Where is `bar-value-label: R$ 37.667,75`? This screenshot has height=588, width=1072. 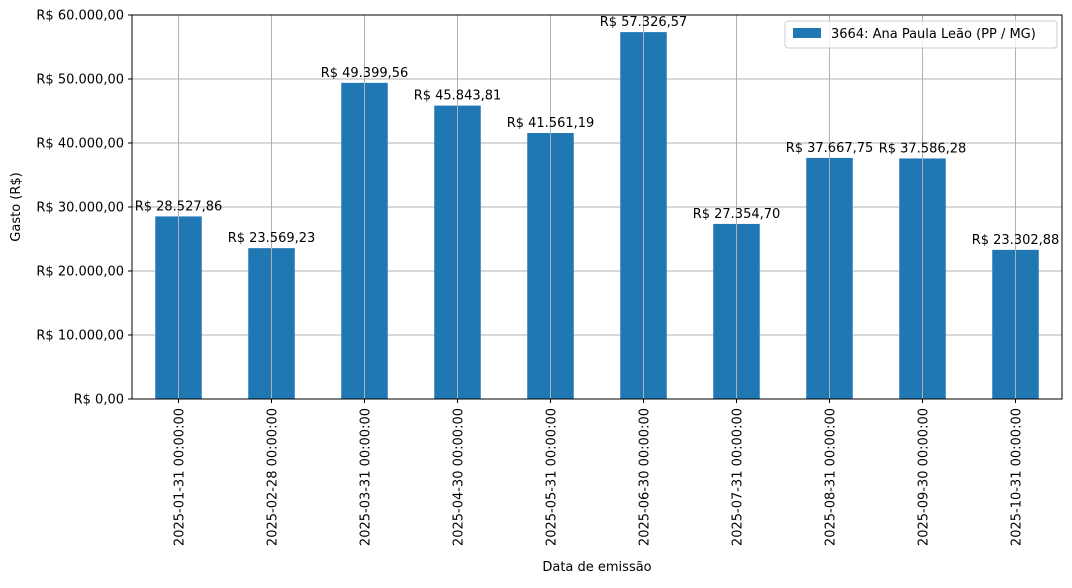
bar-value-label: R$ 37.667,75 is located at coordinates (830, 148).